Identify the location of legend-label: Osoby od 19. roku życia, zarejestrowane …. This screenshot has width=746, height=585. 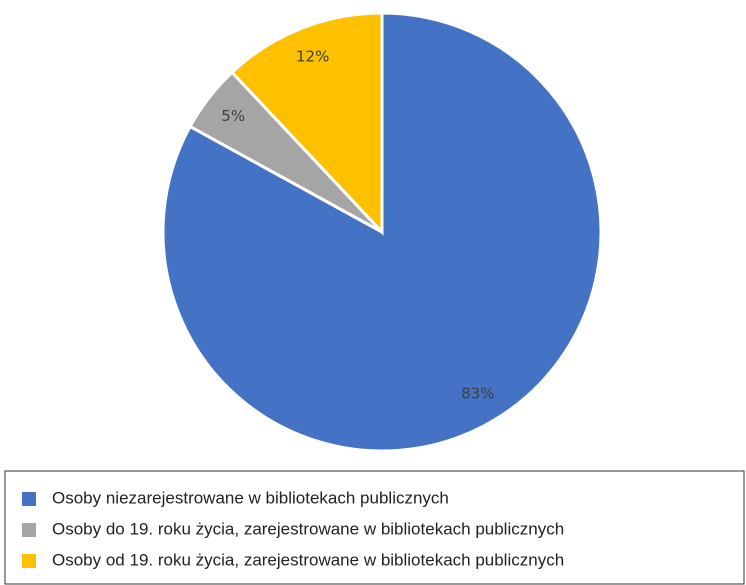
(308, 559).